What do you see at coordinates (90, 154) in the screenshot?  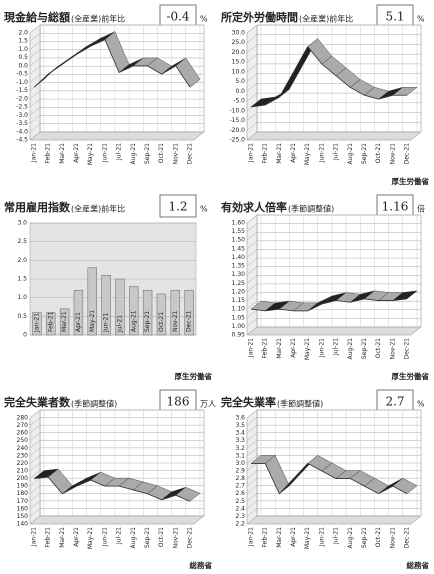 I see `x-tick-label: May-21` at bounding box center [90, 154].